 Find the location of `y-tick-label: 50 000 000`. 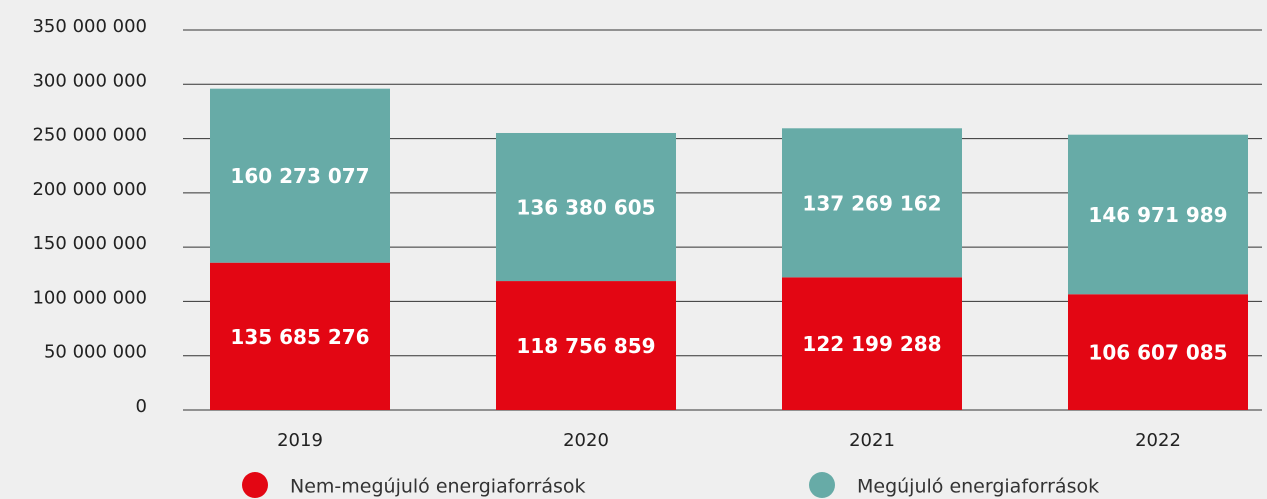

y-tick-label: 50 000 000 is located at coordinates (95, 352).